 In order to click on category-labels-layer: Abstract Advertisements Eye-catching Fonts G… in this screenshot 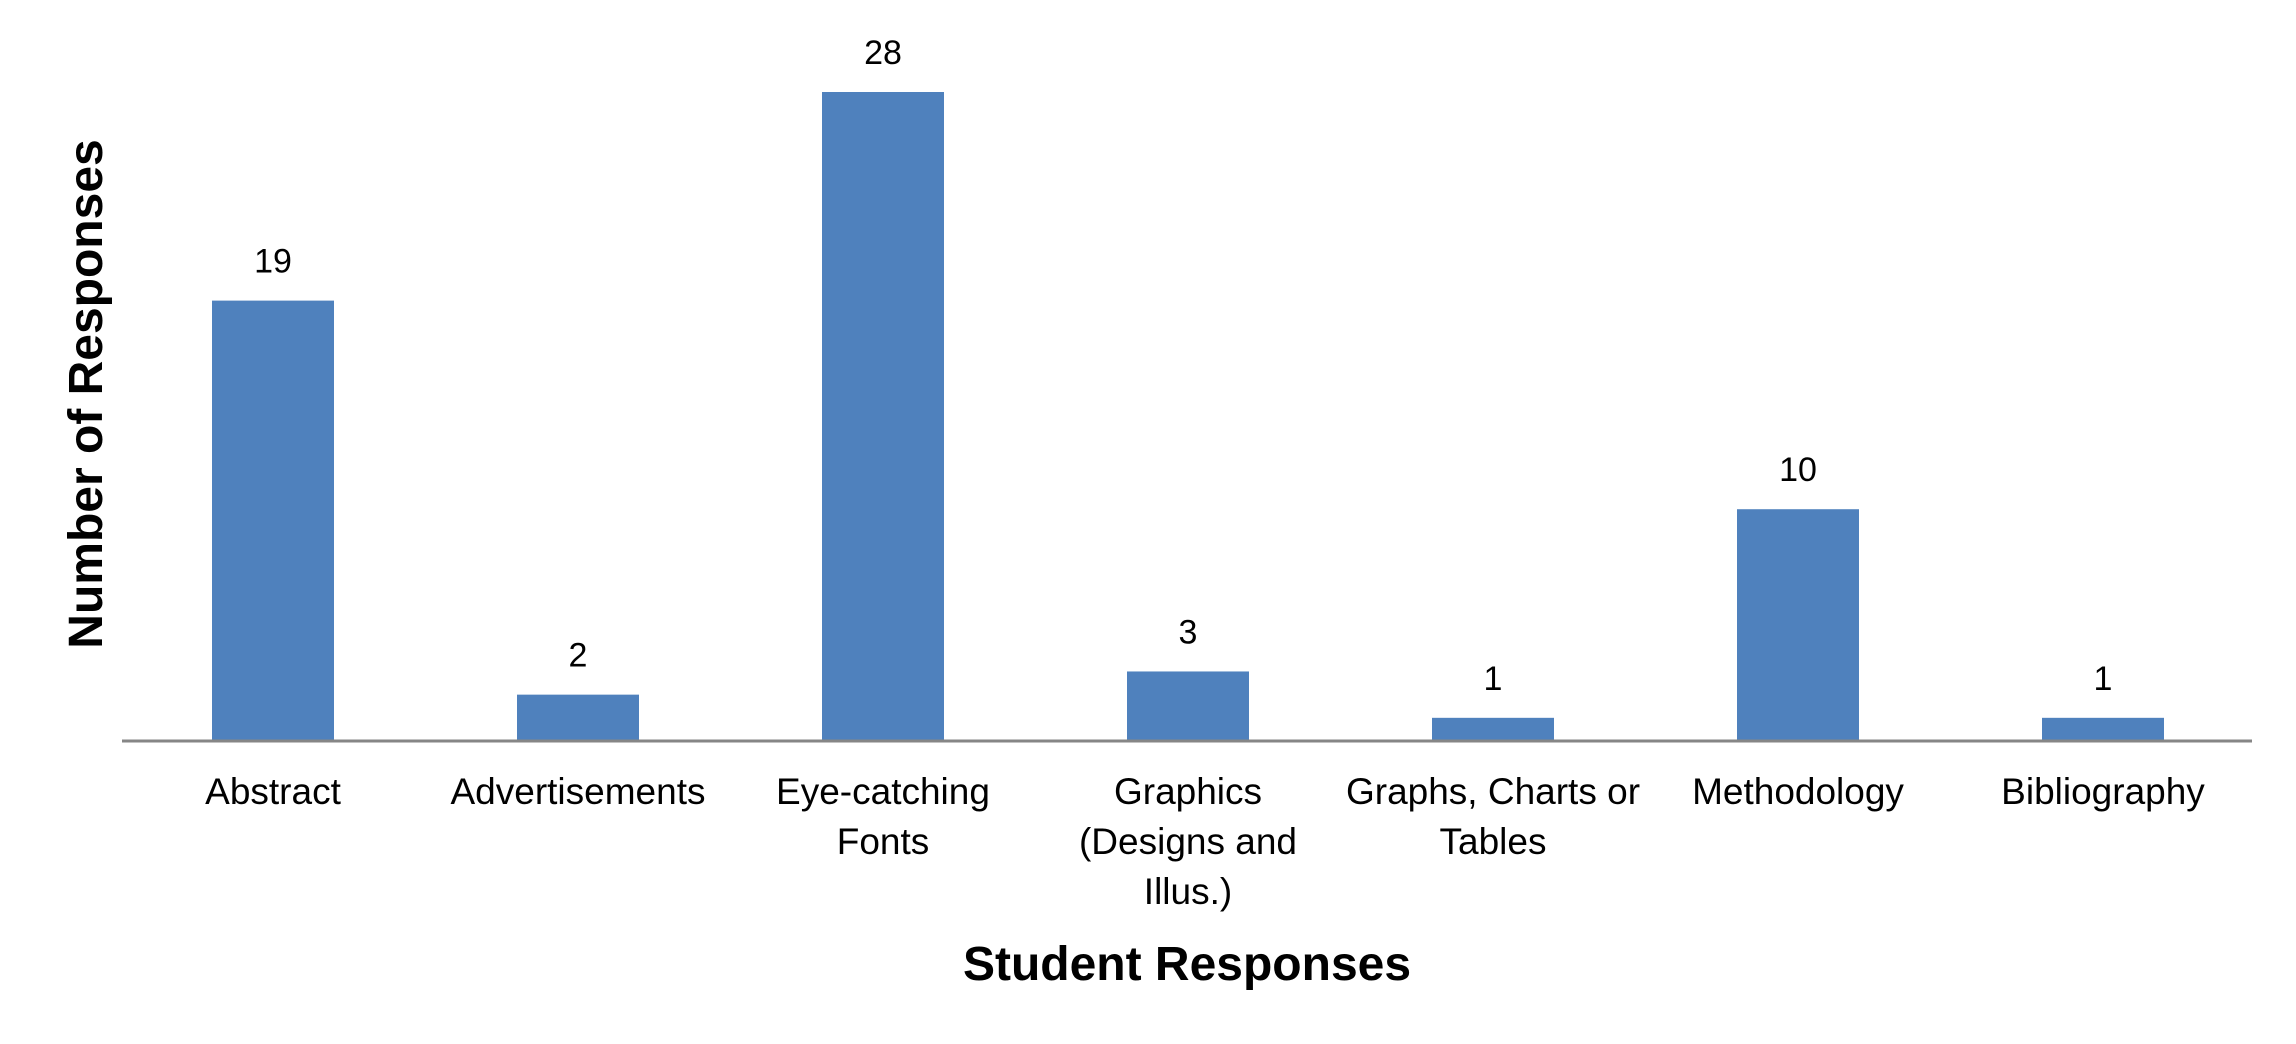, I will do `click(1205, 841)`.